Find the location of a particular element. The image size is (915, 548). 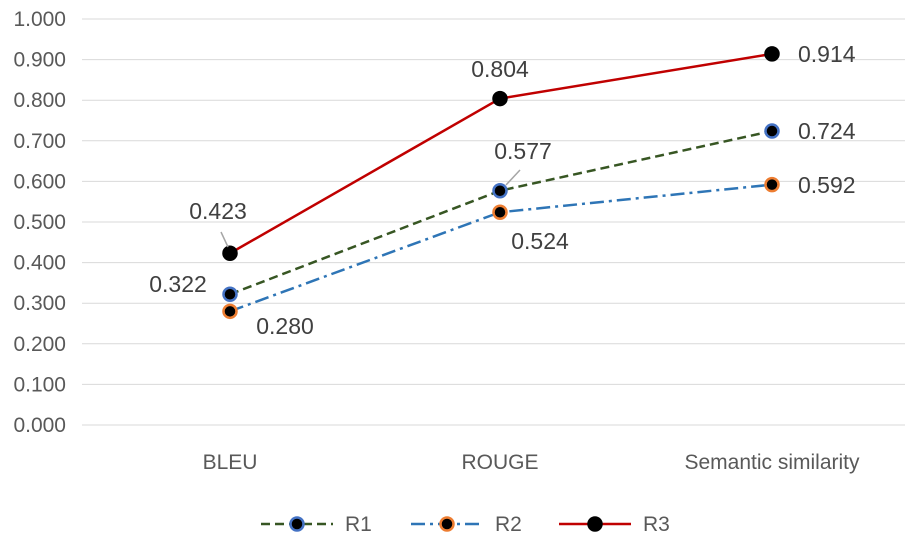

y-tick-label: 0.600 is located at coordinates (39, 181).